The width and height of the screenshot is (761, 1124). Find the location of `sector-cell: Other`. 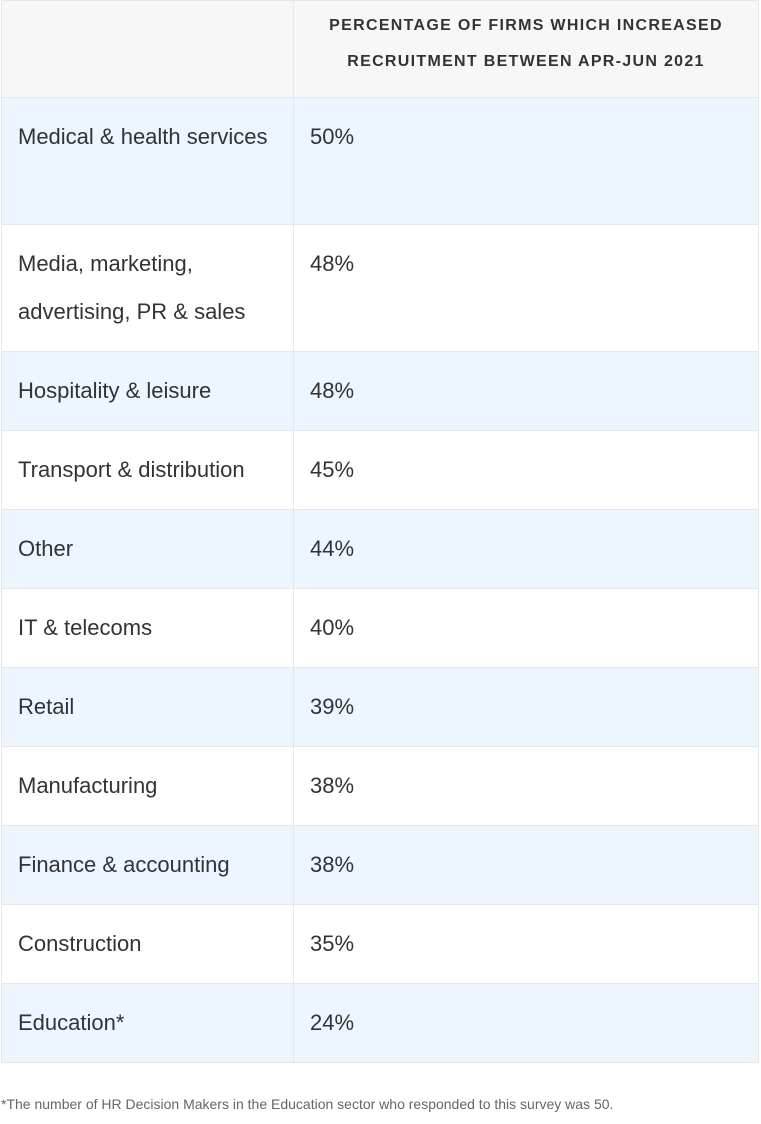

sector-cell: Other is located at coordinates (147, 549).